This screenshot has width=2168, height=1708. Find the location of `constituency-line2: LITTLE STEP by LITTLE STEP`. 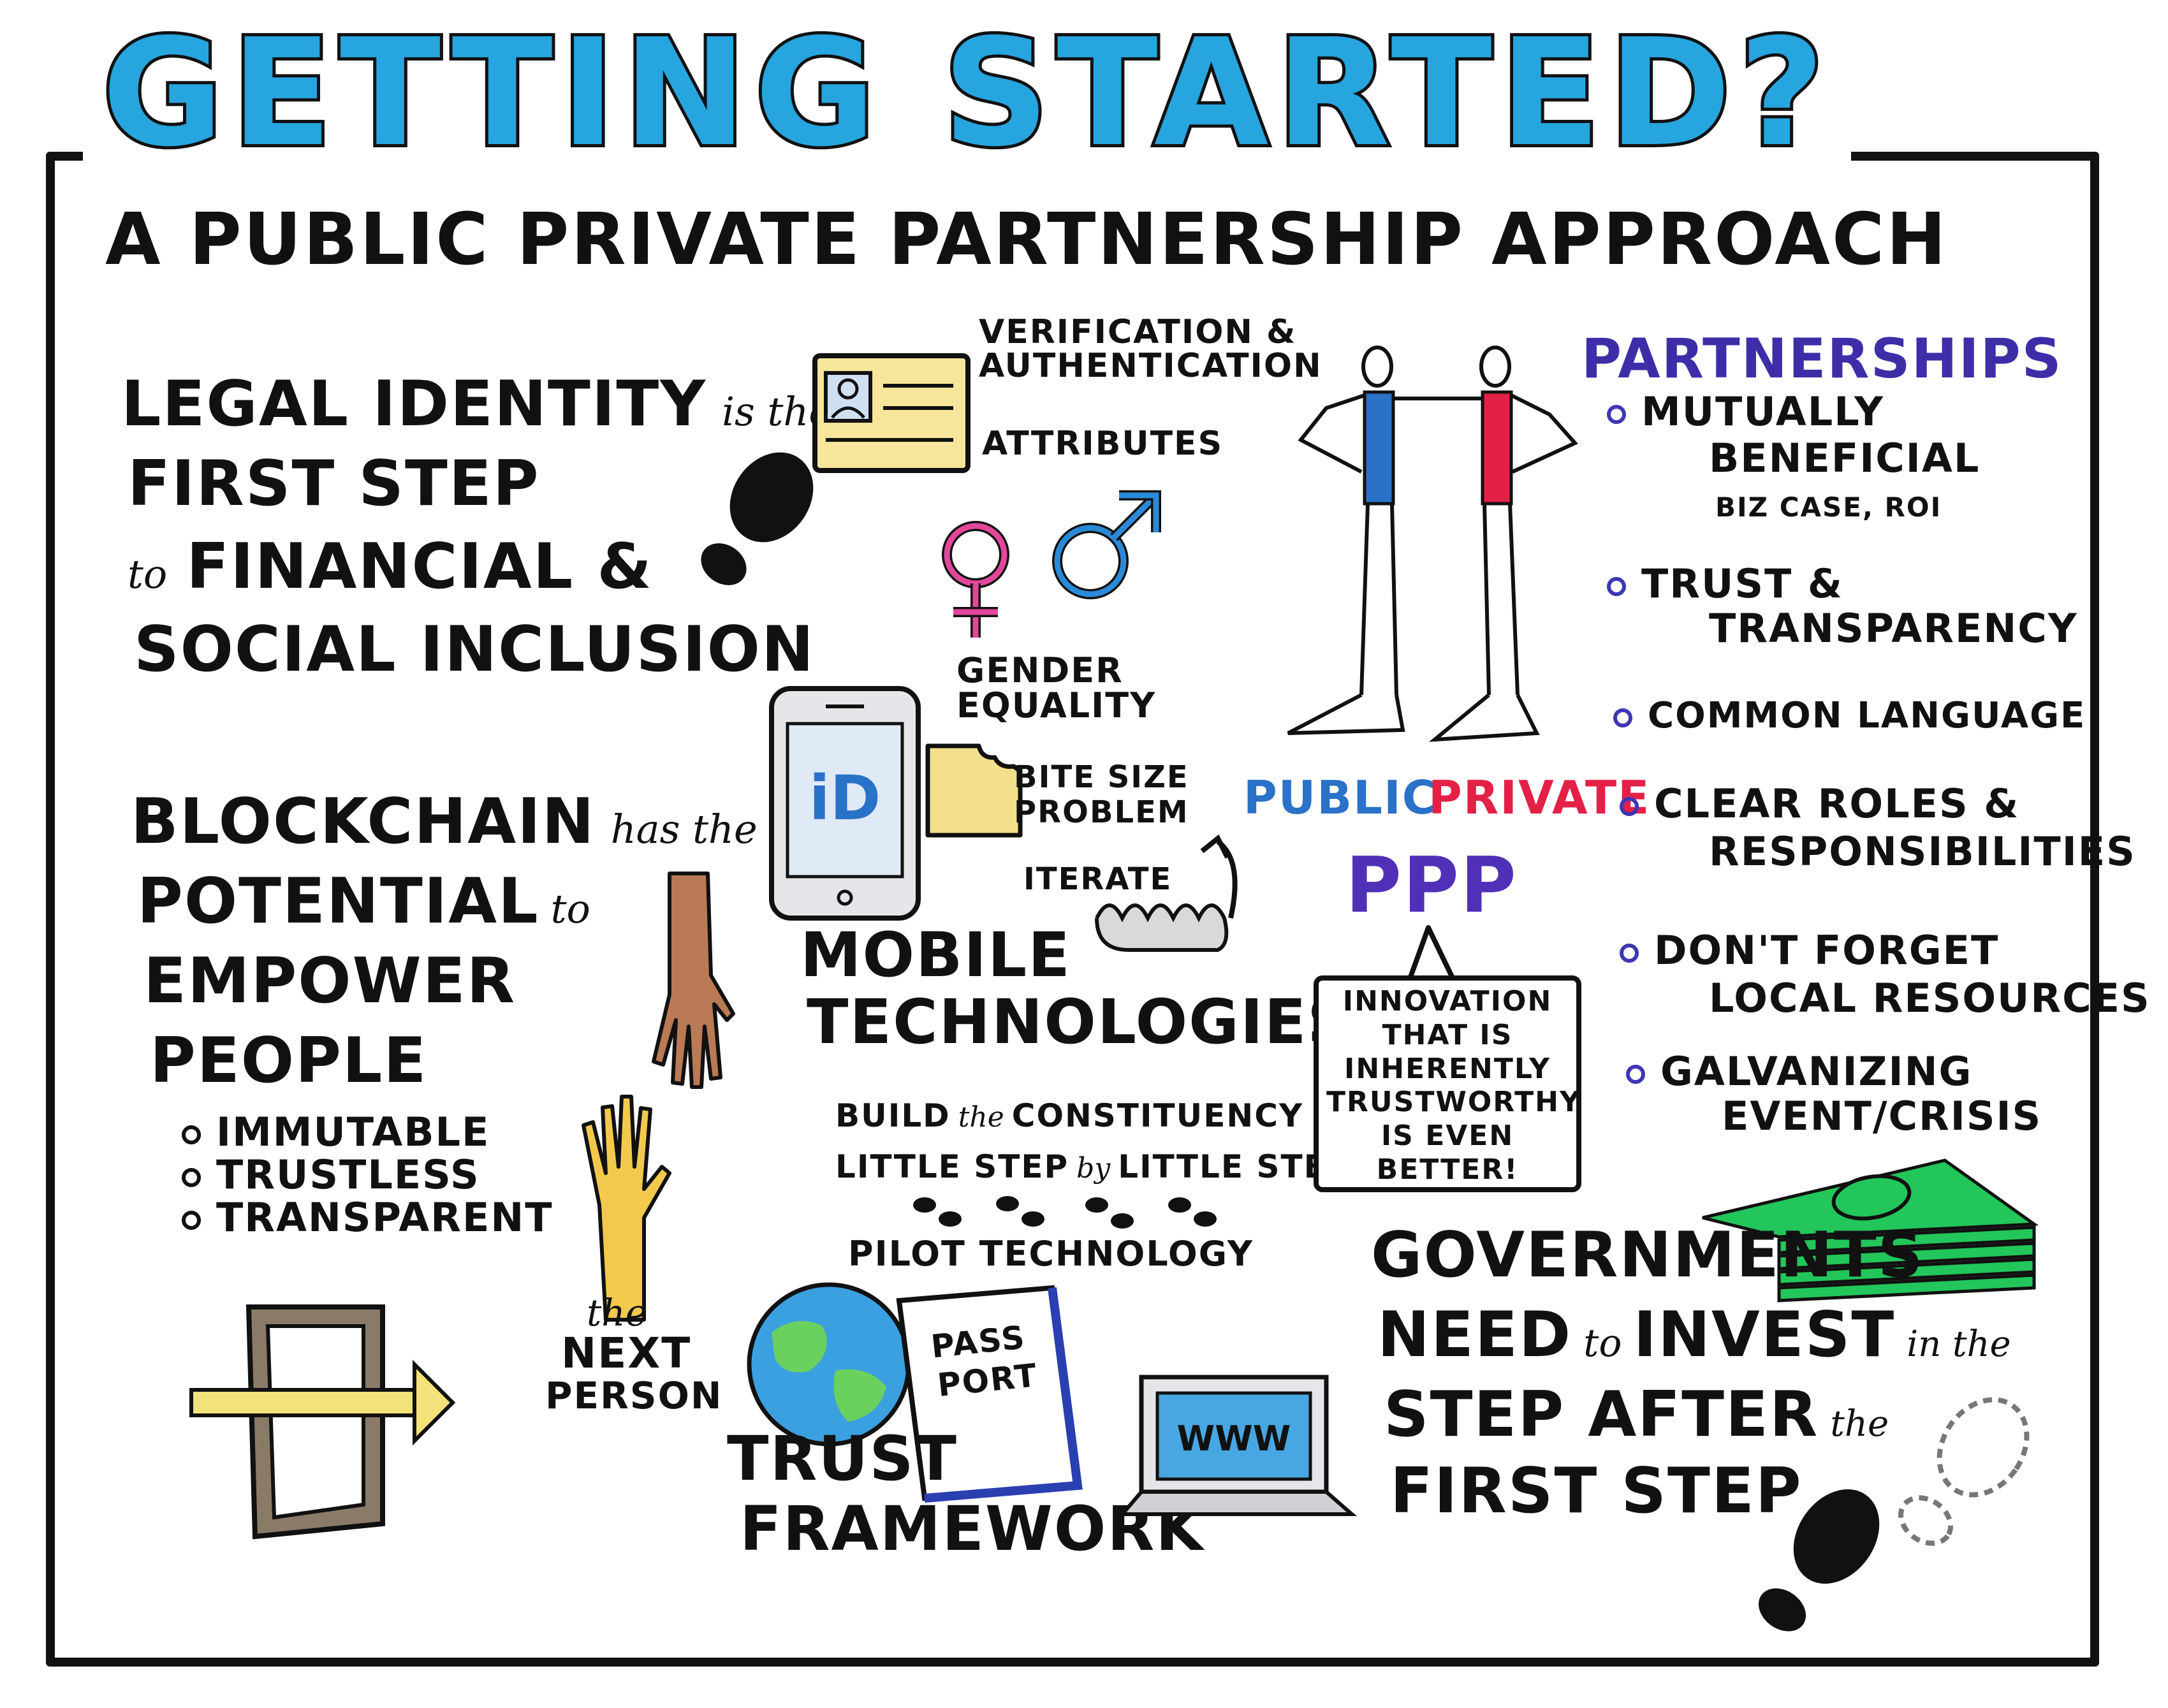

constituency-line2: LITTLE STEP by LITTLE STEP is located at coordinates (1094, 1166).